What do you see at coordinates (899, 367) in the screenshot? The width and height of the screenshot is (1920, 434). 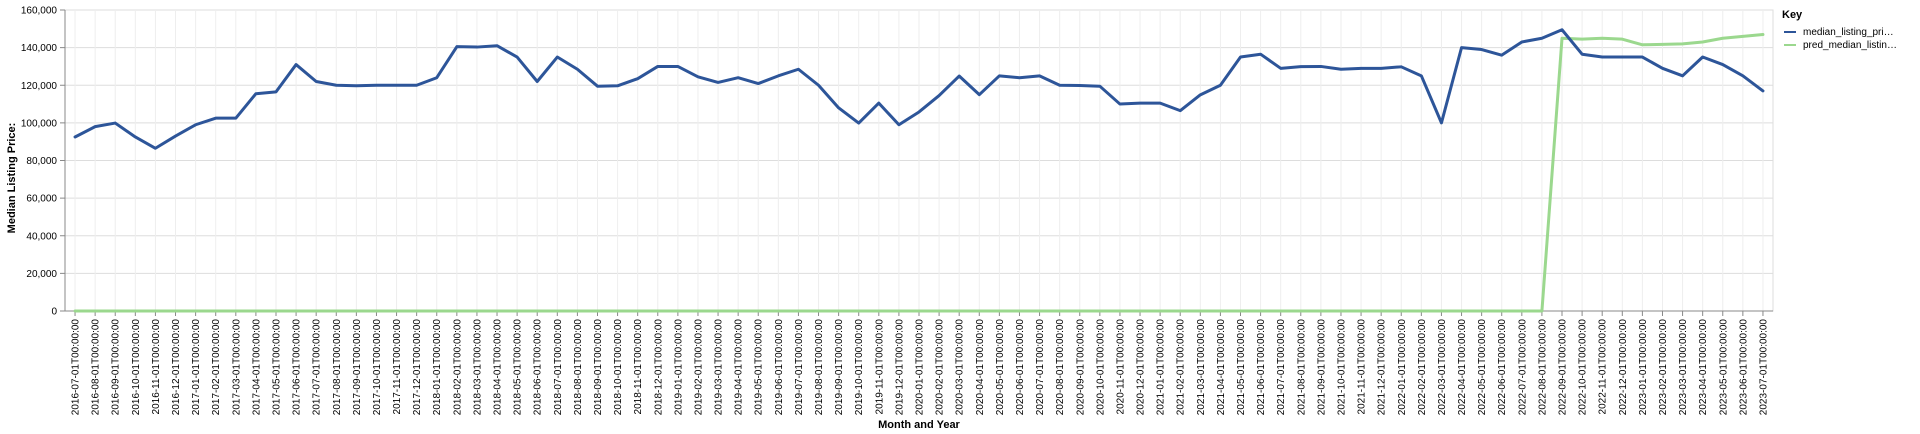 I see `x-tick-label: 2019-12-01T00:00:00` at bounding box center [899, 367].